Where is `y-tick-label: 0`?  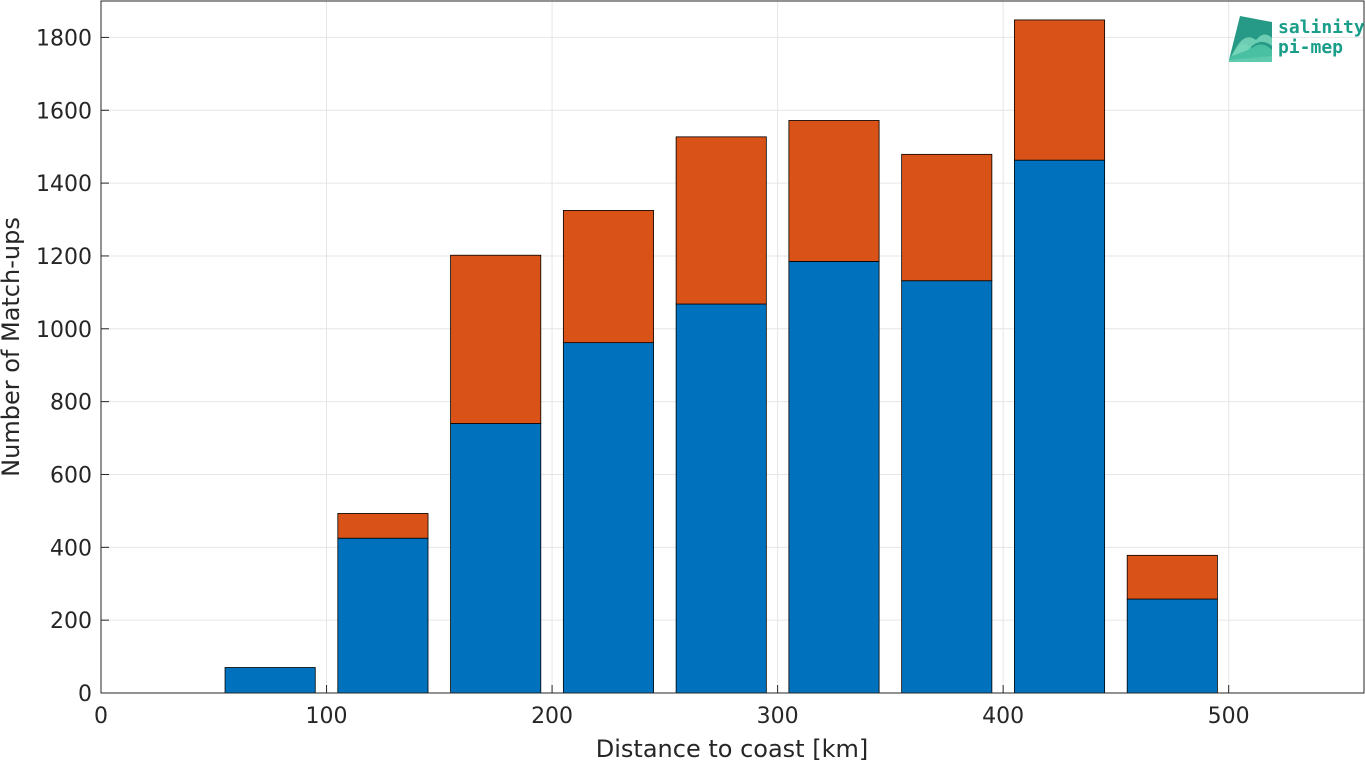
y-tick-label: 0 is located at coordinates (85, 694).